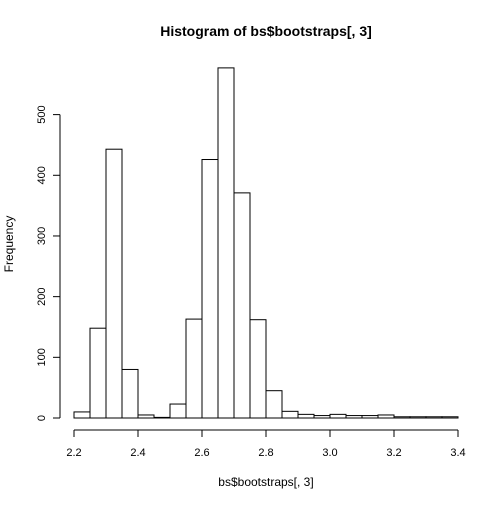 This screenshot has width=504, height=509. Describe the element at coordinates (73, 453) in the screenshot. I see `x-tick-label-0: 2.2` at that location.